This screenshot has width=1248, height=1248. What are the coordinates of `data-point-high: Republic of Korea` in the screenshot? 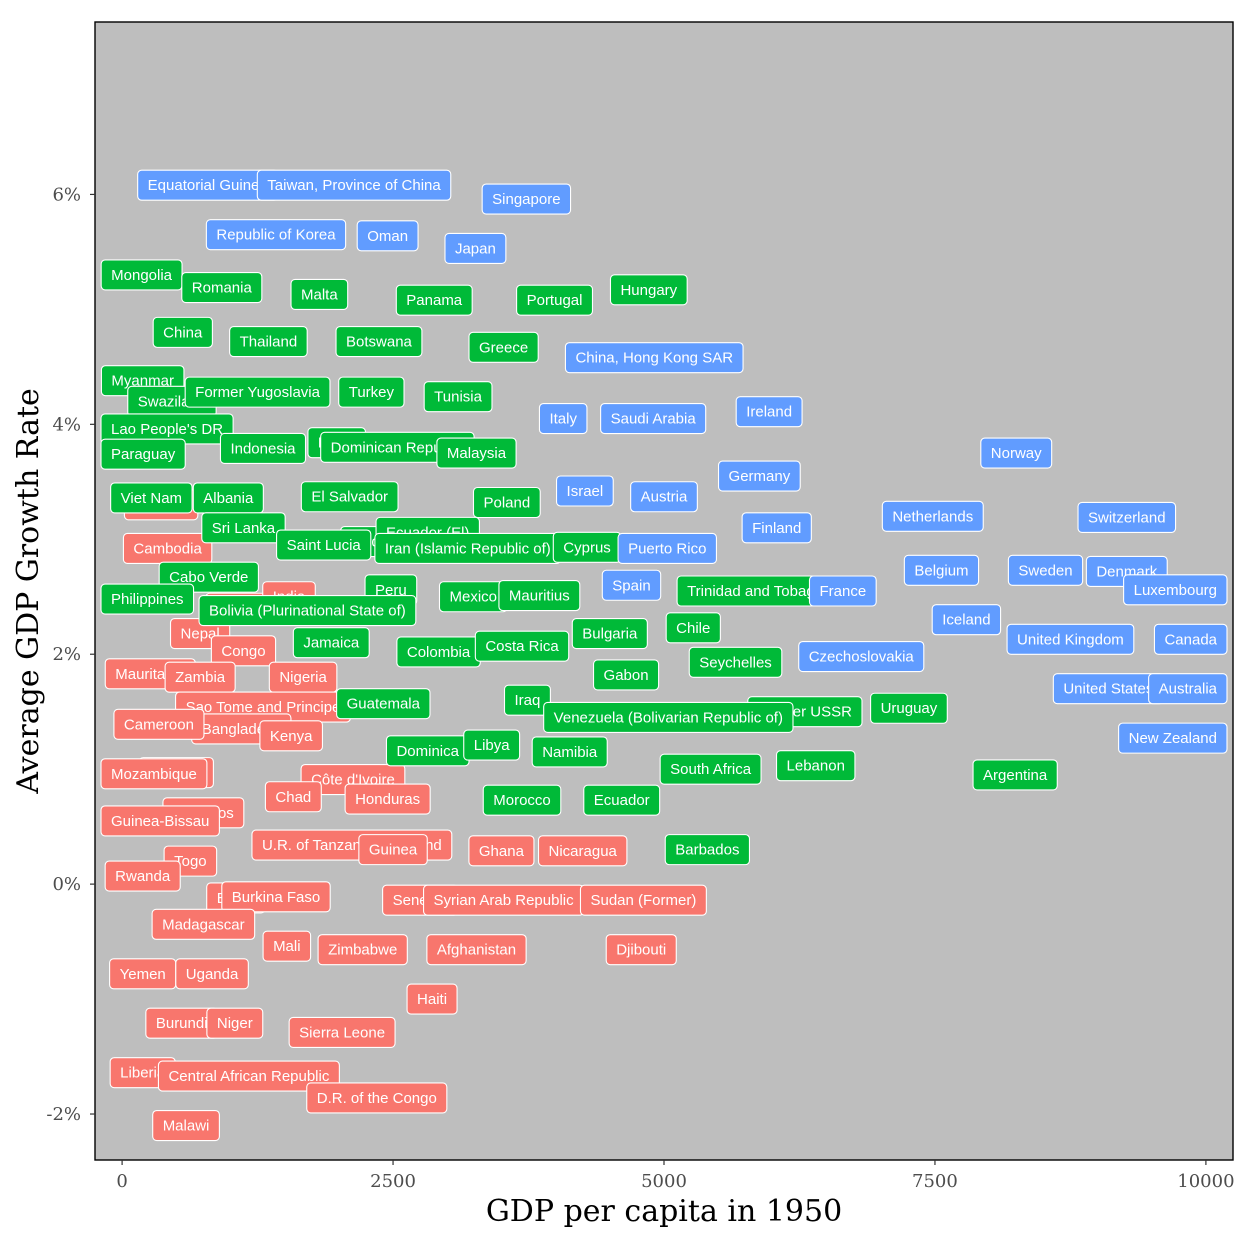 It's located at (276, 235).